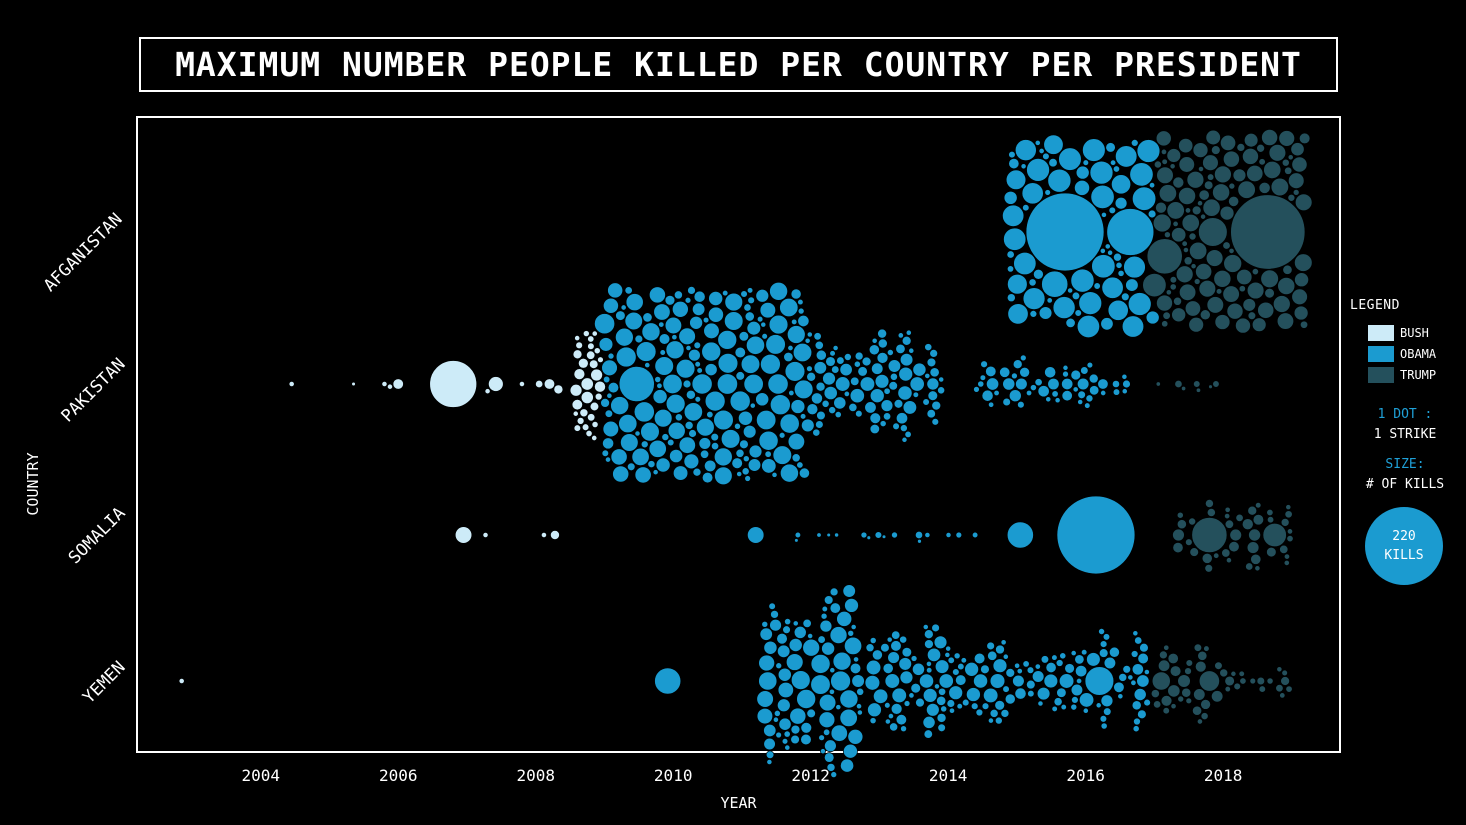 The image size is (1466, 825). I want to click on dot-bush-somalia, so click(463, 535).